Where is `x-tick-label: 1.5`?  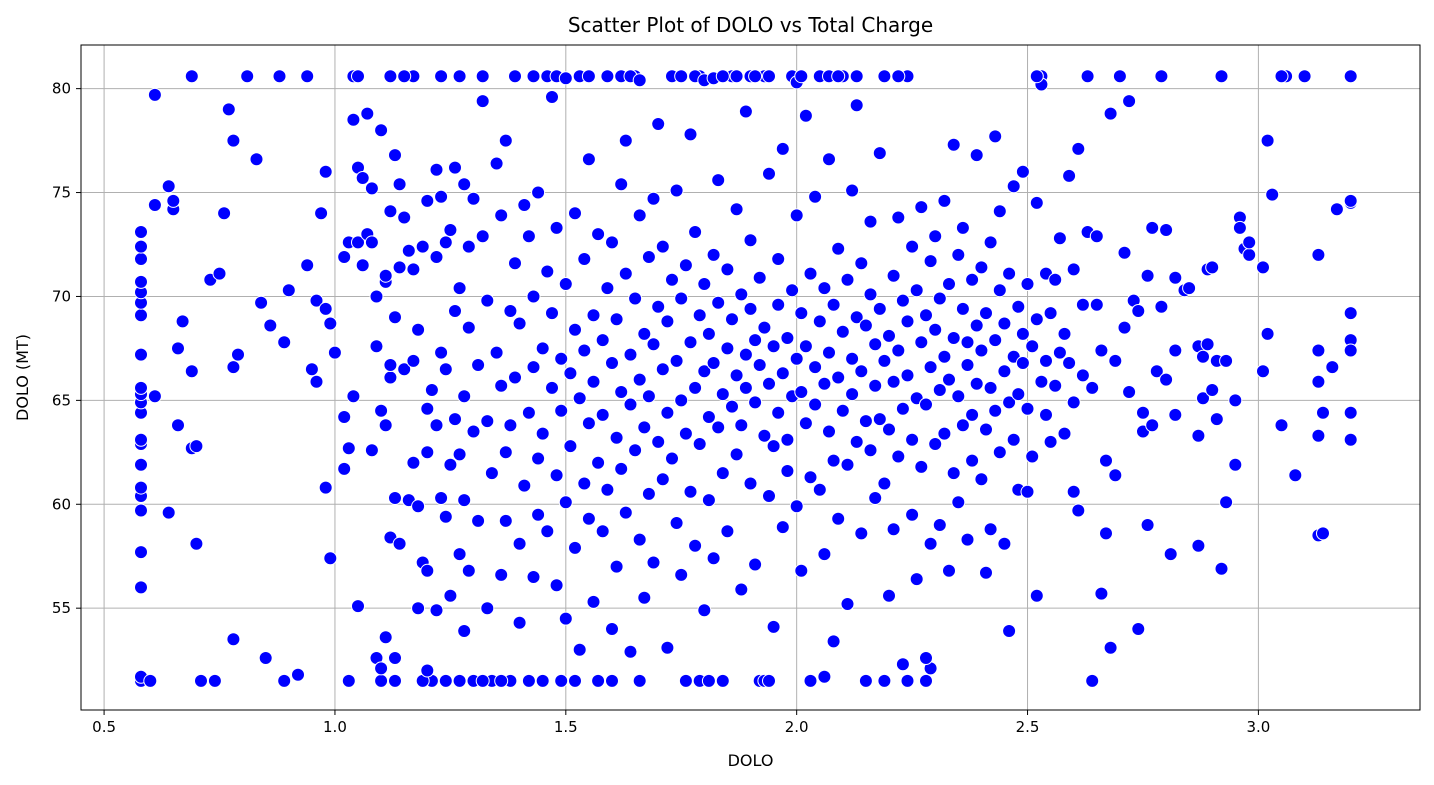 x-tick-label: 1.5 is located at coordinates (566, 727).